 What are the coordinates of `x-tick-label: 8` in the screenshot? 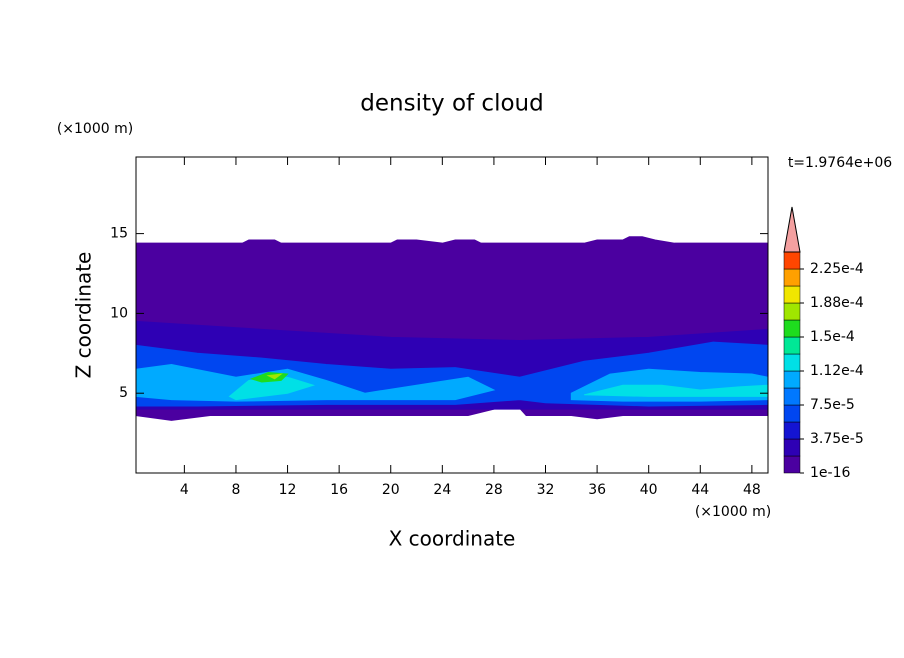 It's located at (235, 490).